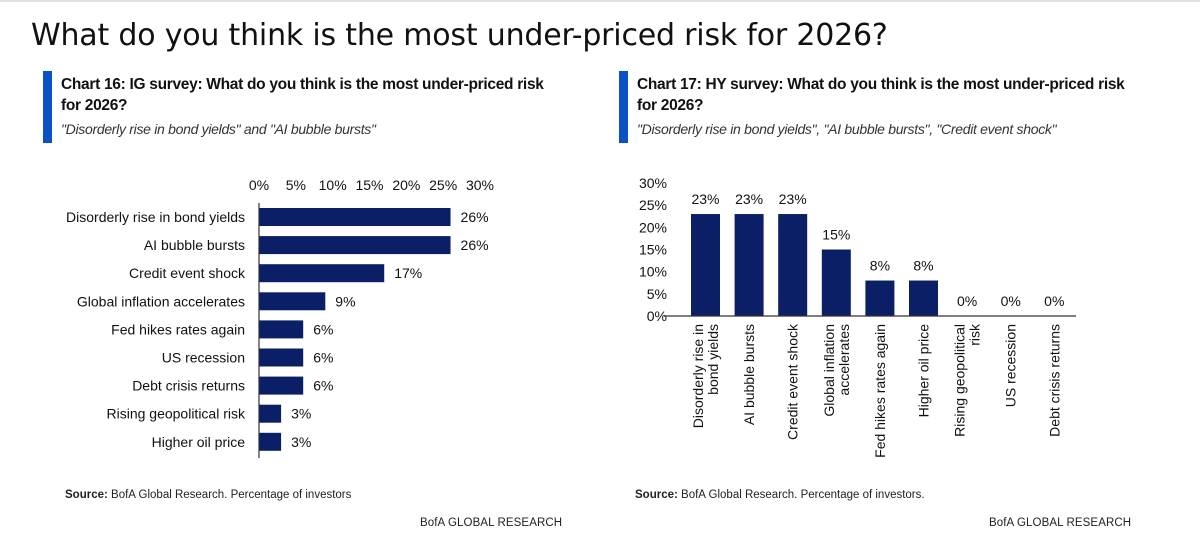 The image size is (1200, 545). Describe the element at coordinates (814, 265) in the screenshot. I see `chart-17-bars` at that location.